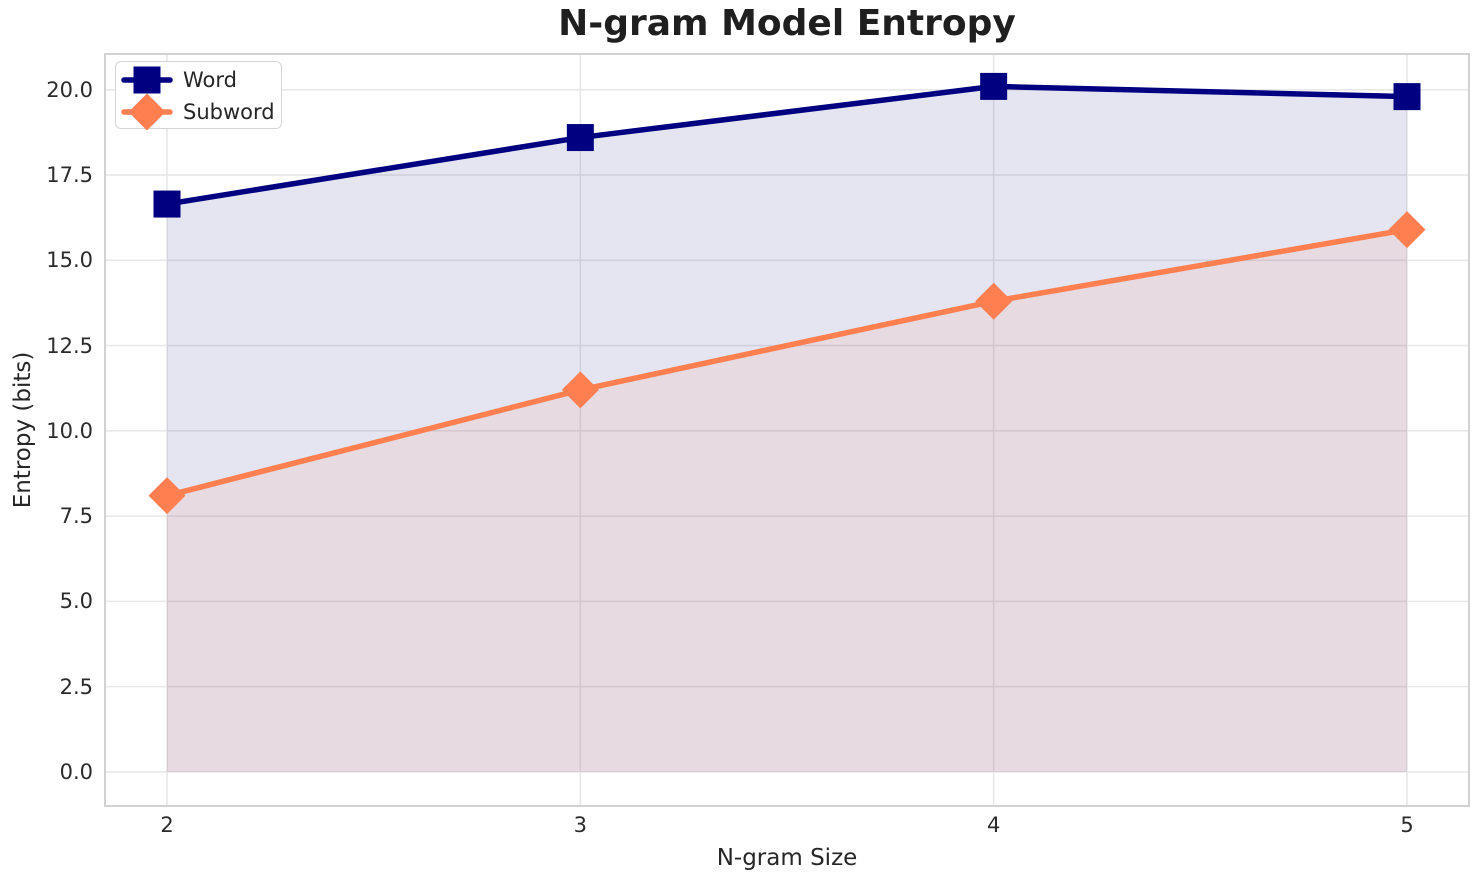  What do you see at coordinates (210, 80) in the screenshot?
I see `legend-label: Word` at bounding box center [210, 80].